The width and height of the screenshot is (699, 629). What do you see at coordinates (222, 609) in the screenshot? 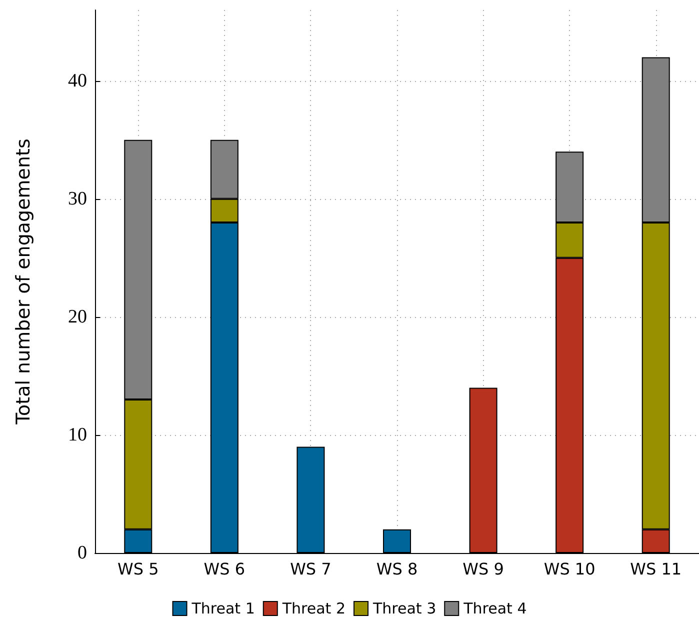
I see `legend-label: Threat 1` at bounding box center [222, 609].